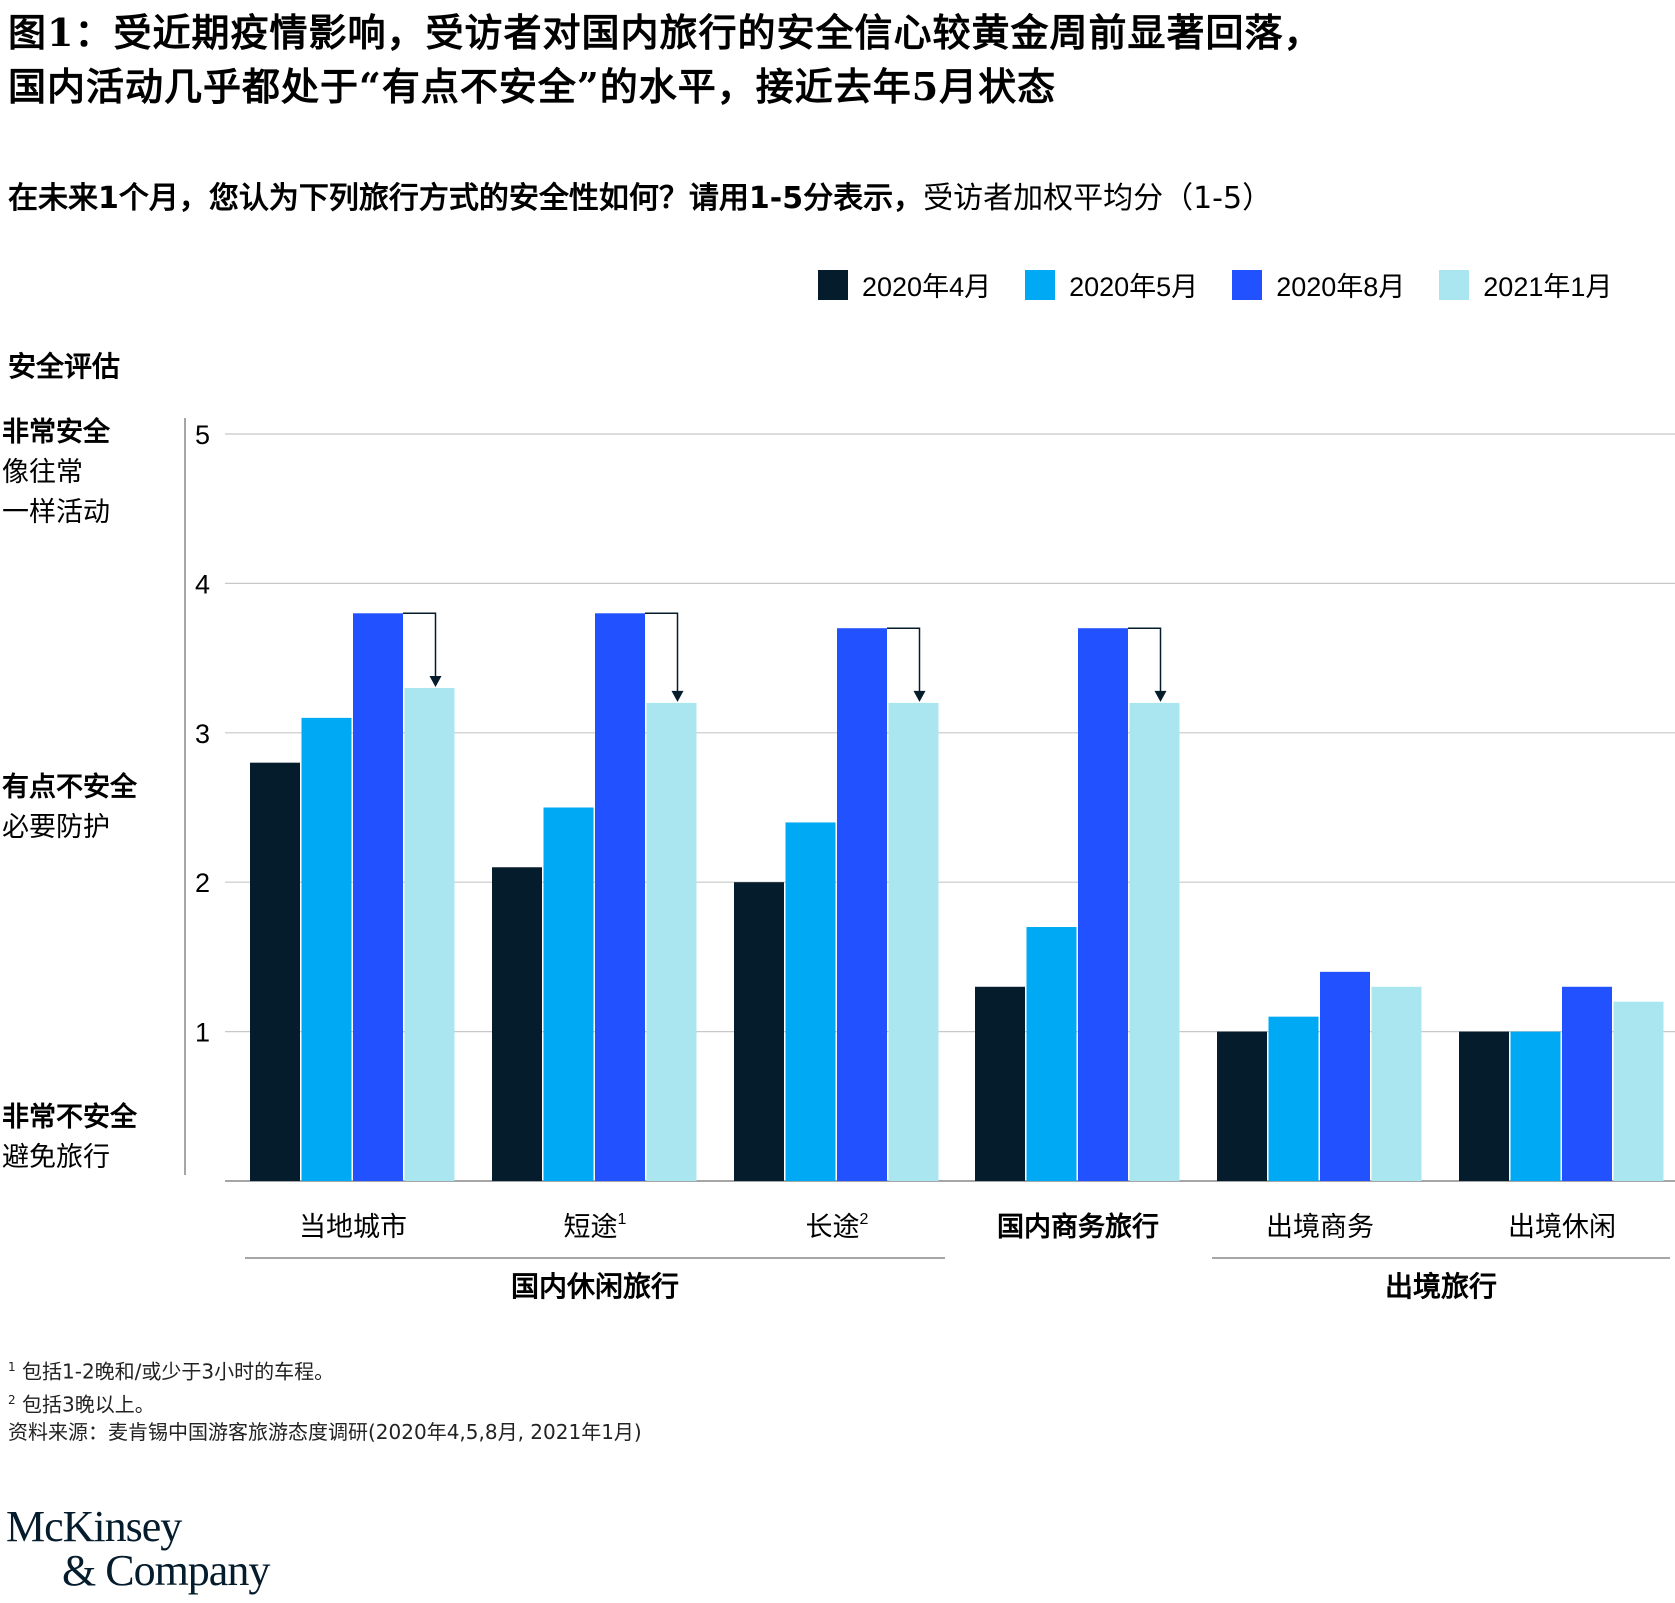  I want to click on footnote: 2 包括3晚以上。, so click(325, 1402).